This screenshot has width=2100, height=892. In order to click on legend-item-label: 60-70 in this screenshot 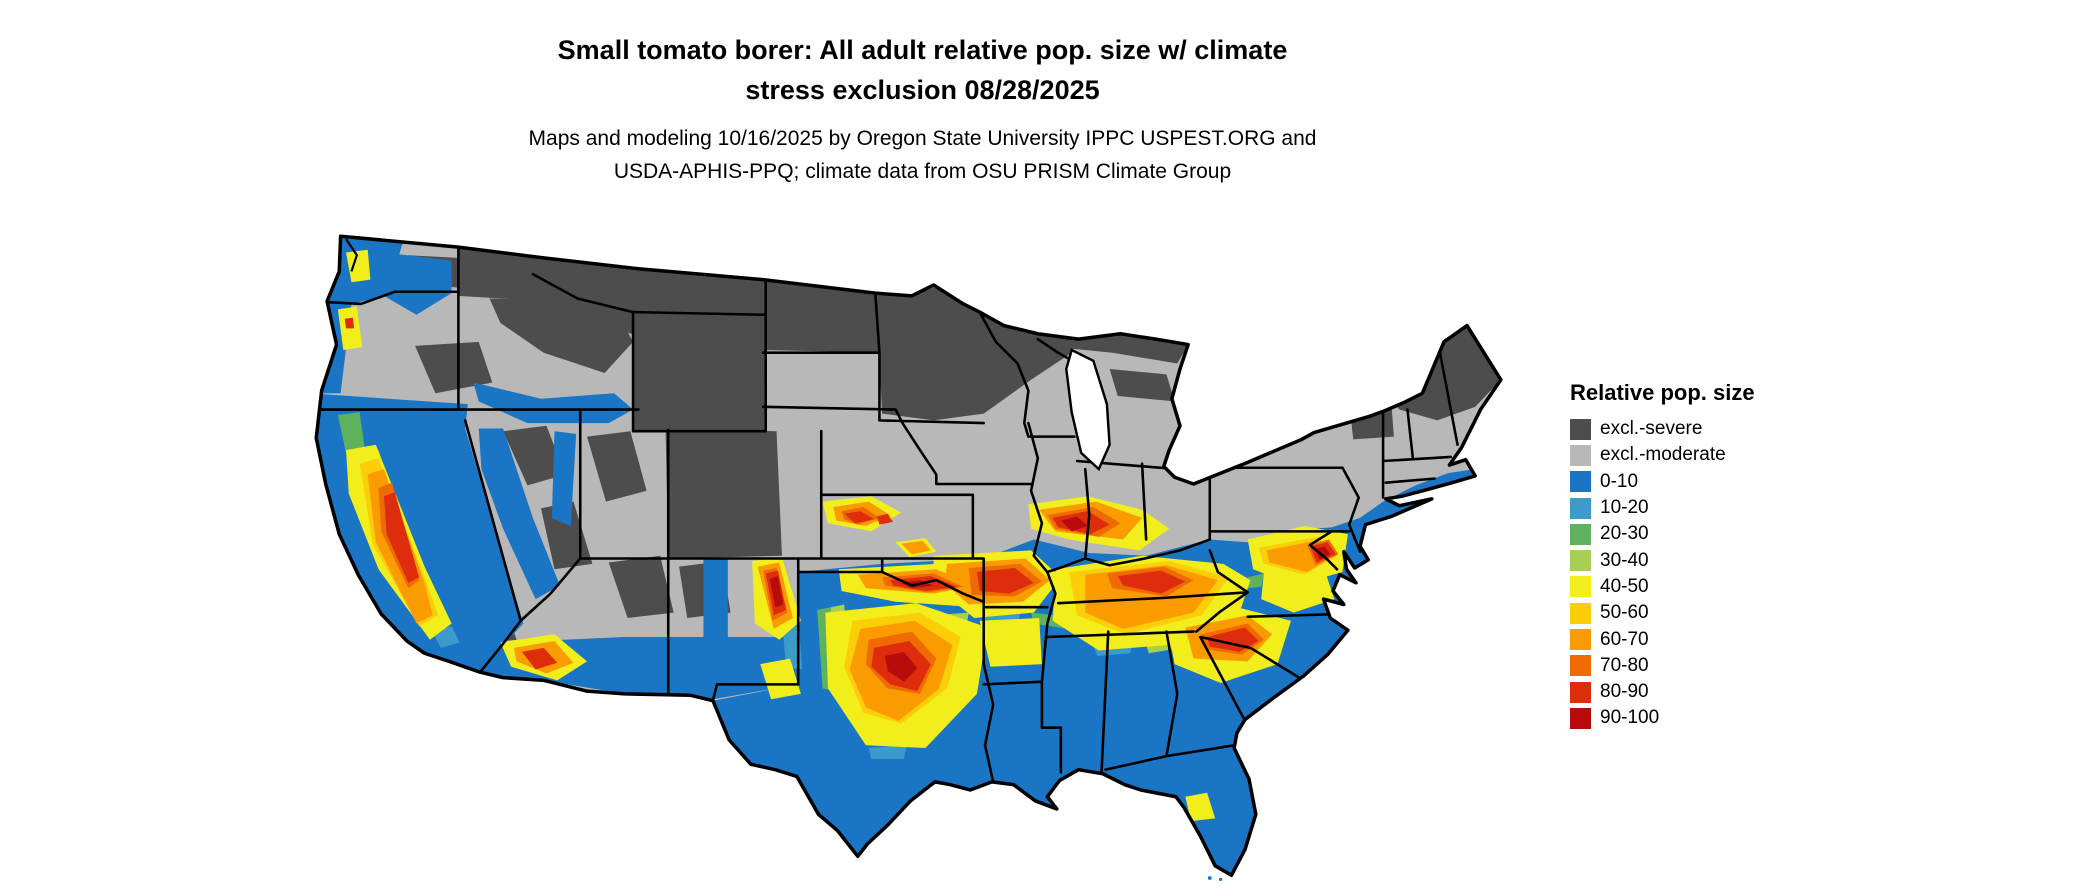, I will do `click(1624, 639)`.